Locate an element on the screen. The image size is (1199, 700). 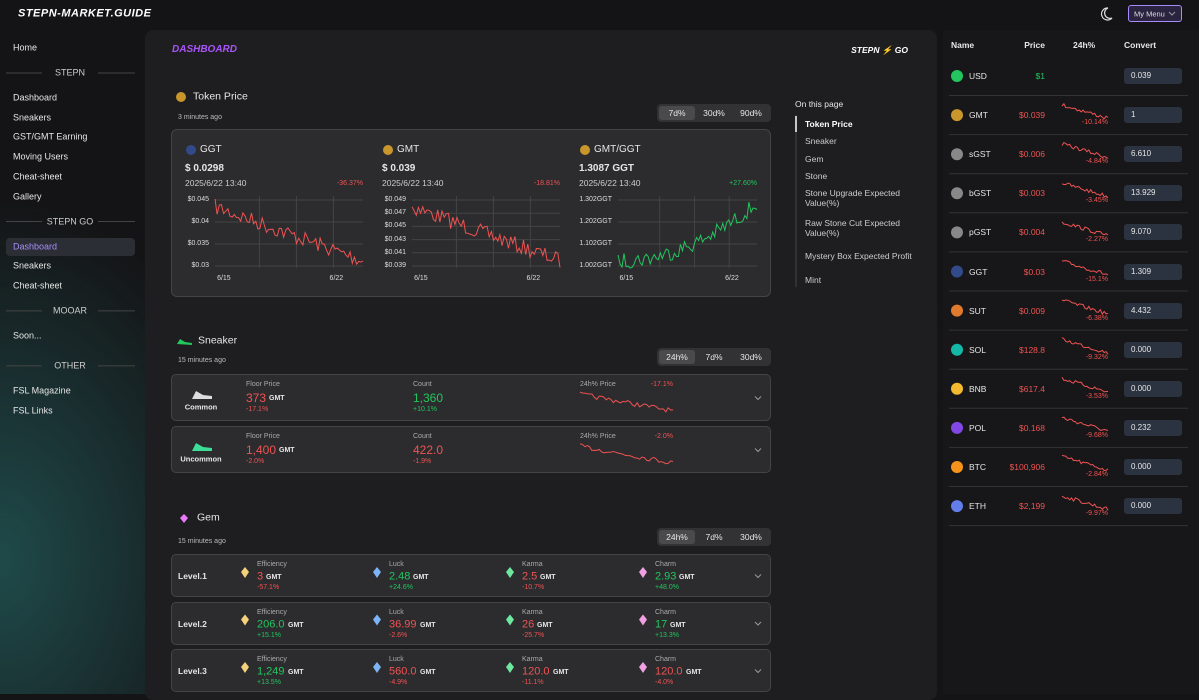
gem-value: 1,249 is located at coordinates (271, 671).